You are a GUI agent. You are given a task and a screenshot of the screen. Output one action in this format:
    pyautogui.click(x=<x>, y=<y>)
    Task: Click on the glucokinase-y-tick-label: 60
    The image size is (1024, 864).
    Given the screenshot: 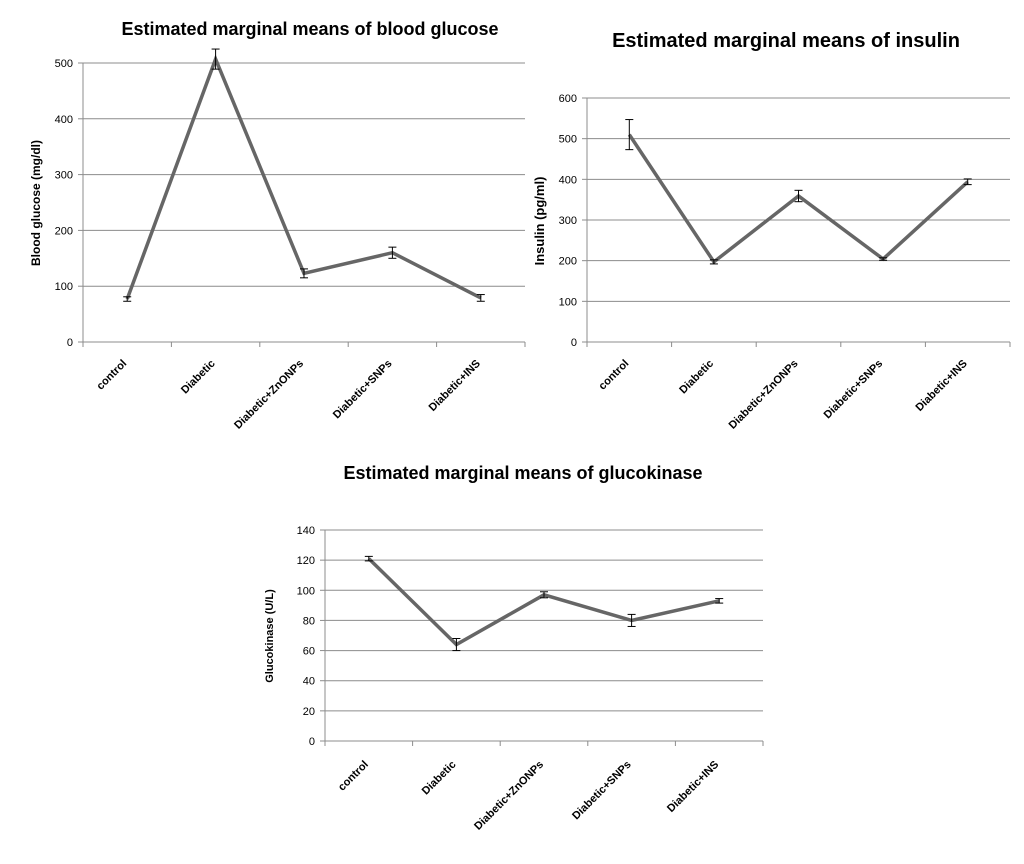 What is the action you would take?
    pyautogui.click(x=309, y=652)
    